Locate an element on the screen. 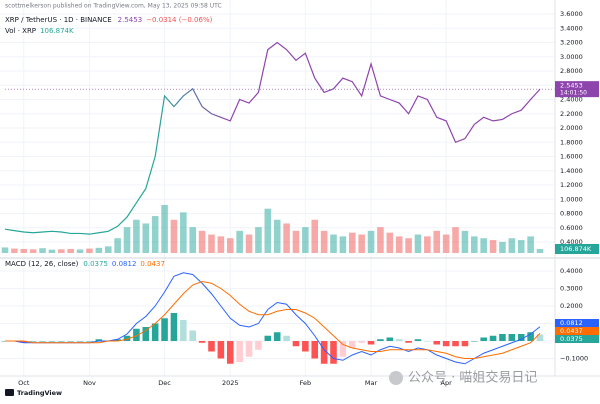  y-tick-label: 0.8000 is located at coordinates (571, 214).